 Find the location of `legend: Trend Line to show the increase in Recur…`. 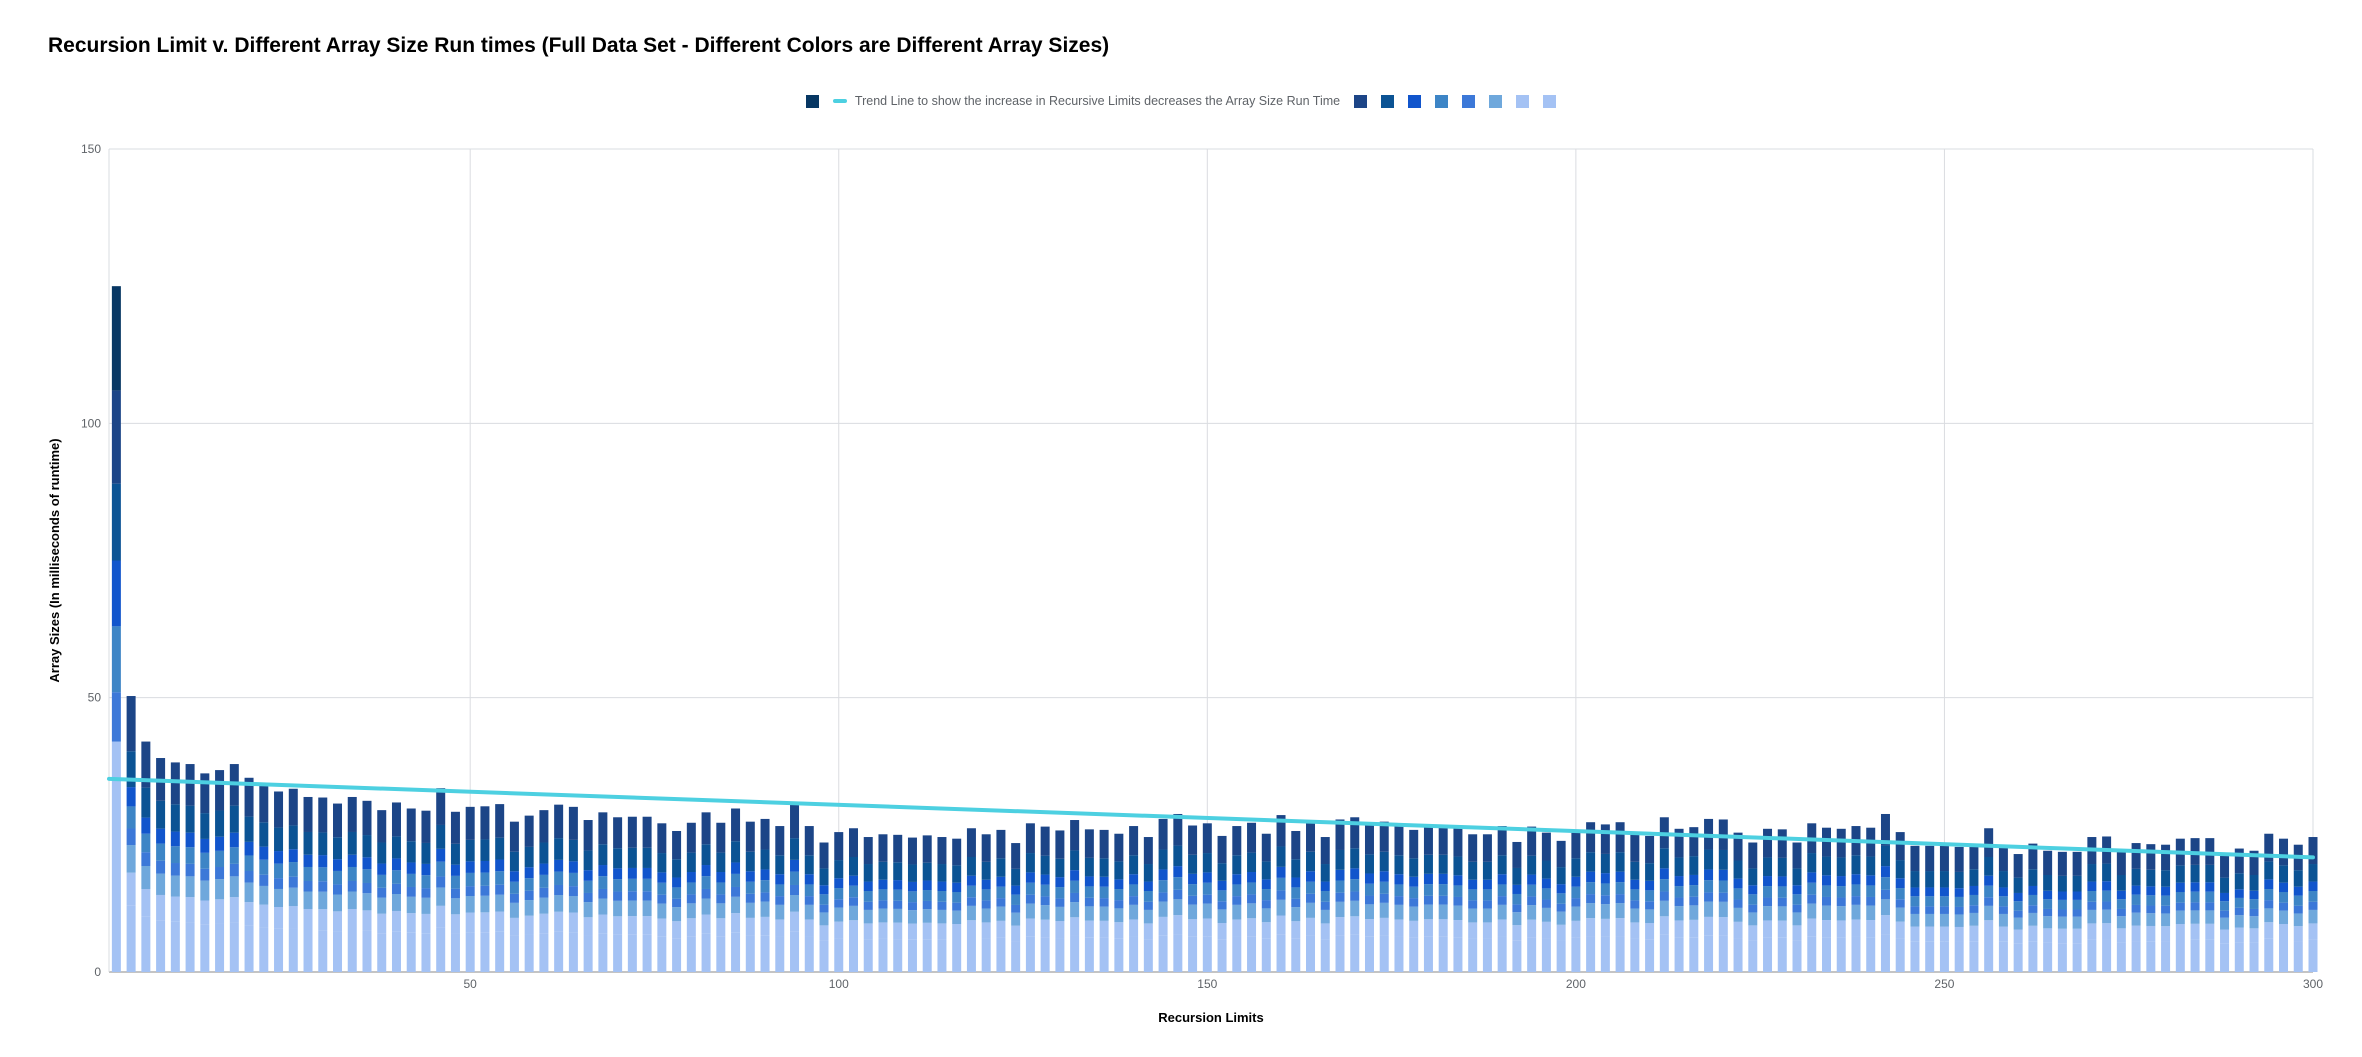

legend: Trend Line to show the increase in Recur… is located at coordinates (1181, 101).